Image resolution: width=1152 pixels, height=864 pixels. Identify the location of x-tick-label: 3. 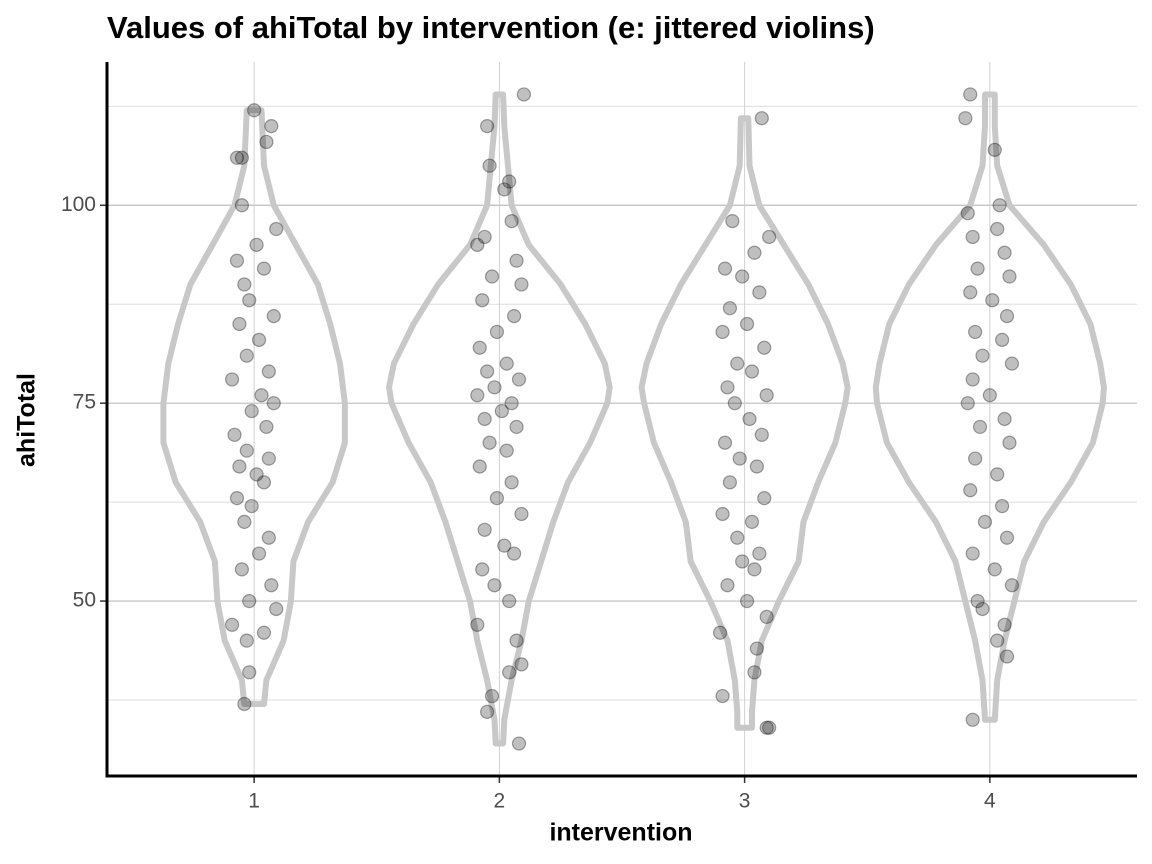
(745, 801).